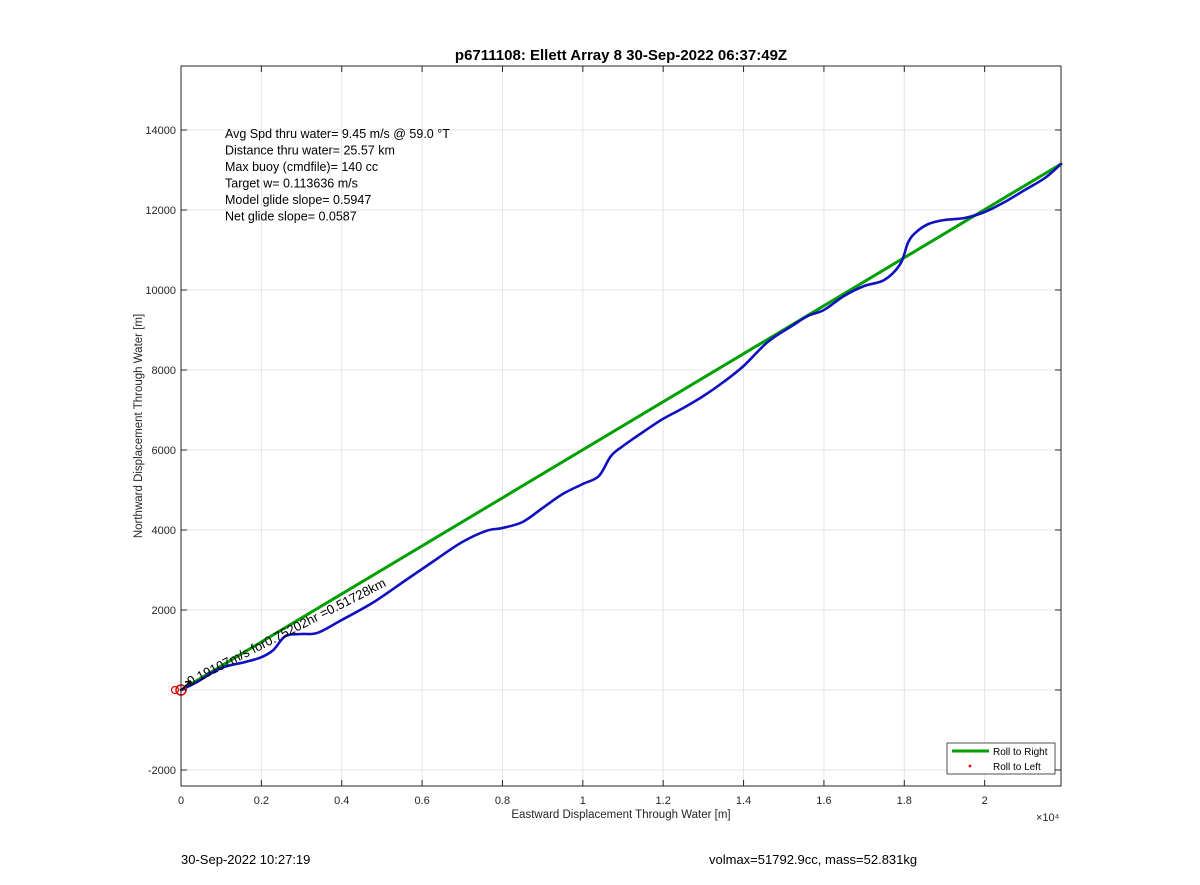 The height and width of the screenshot is (885, 1200). What do you see at coordinates (160, 131) in the screenshot?
I see `y-tick-label: 14000` at bounding box center [160, 131].